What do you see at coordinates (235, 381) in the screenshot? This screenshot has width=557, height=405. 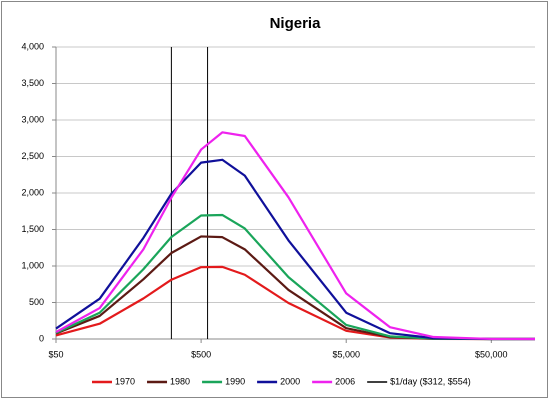 I see `legend-label: 1990` at bounding box center [235, 381].